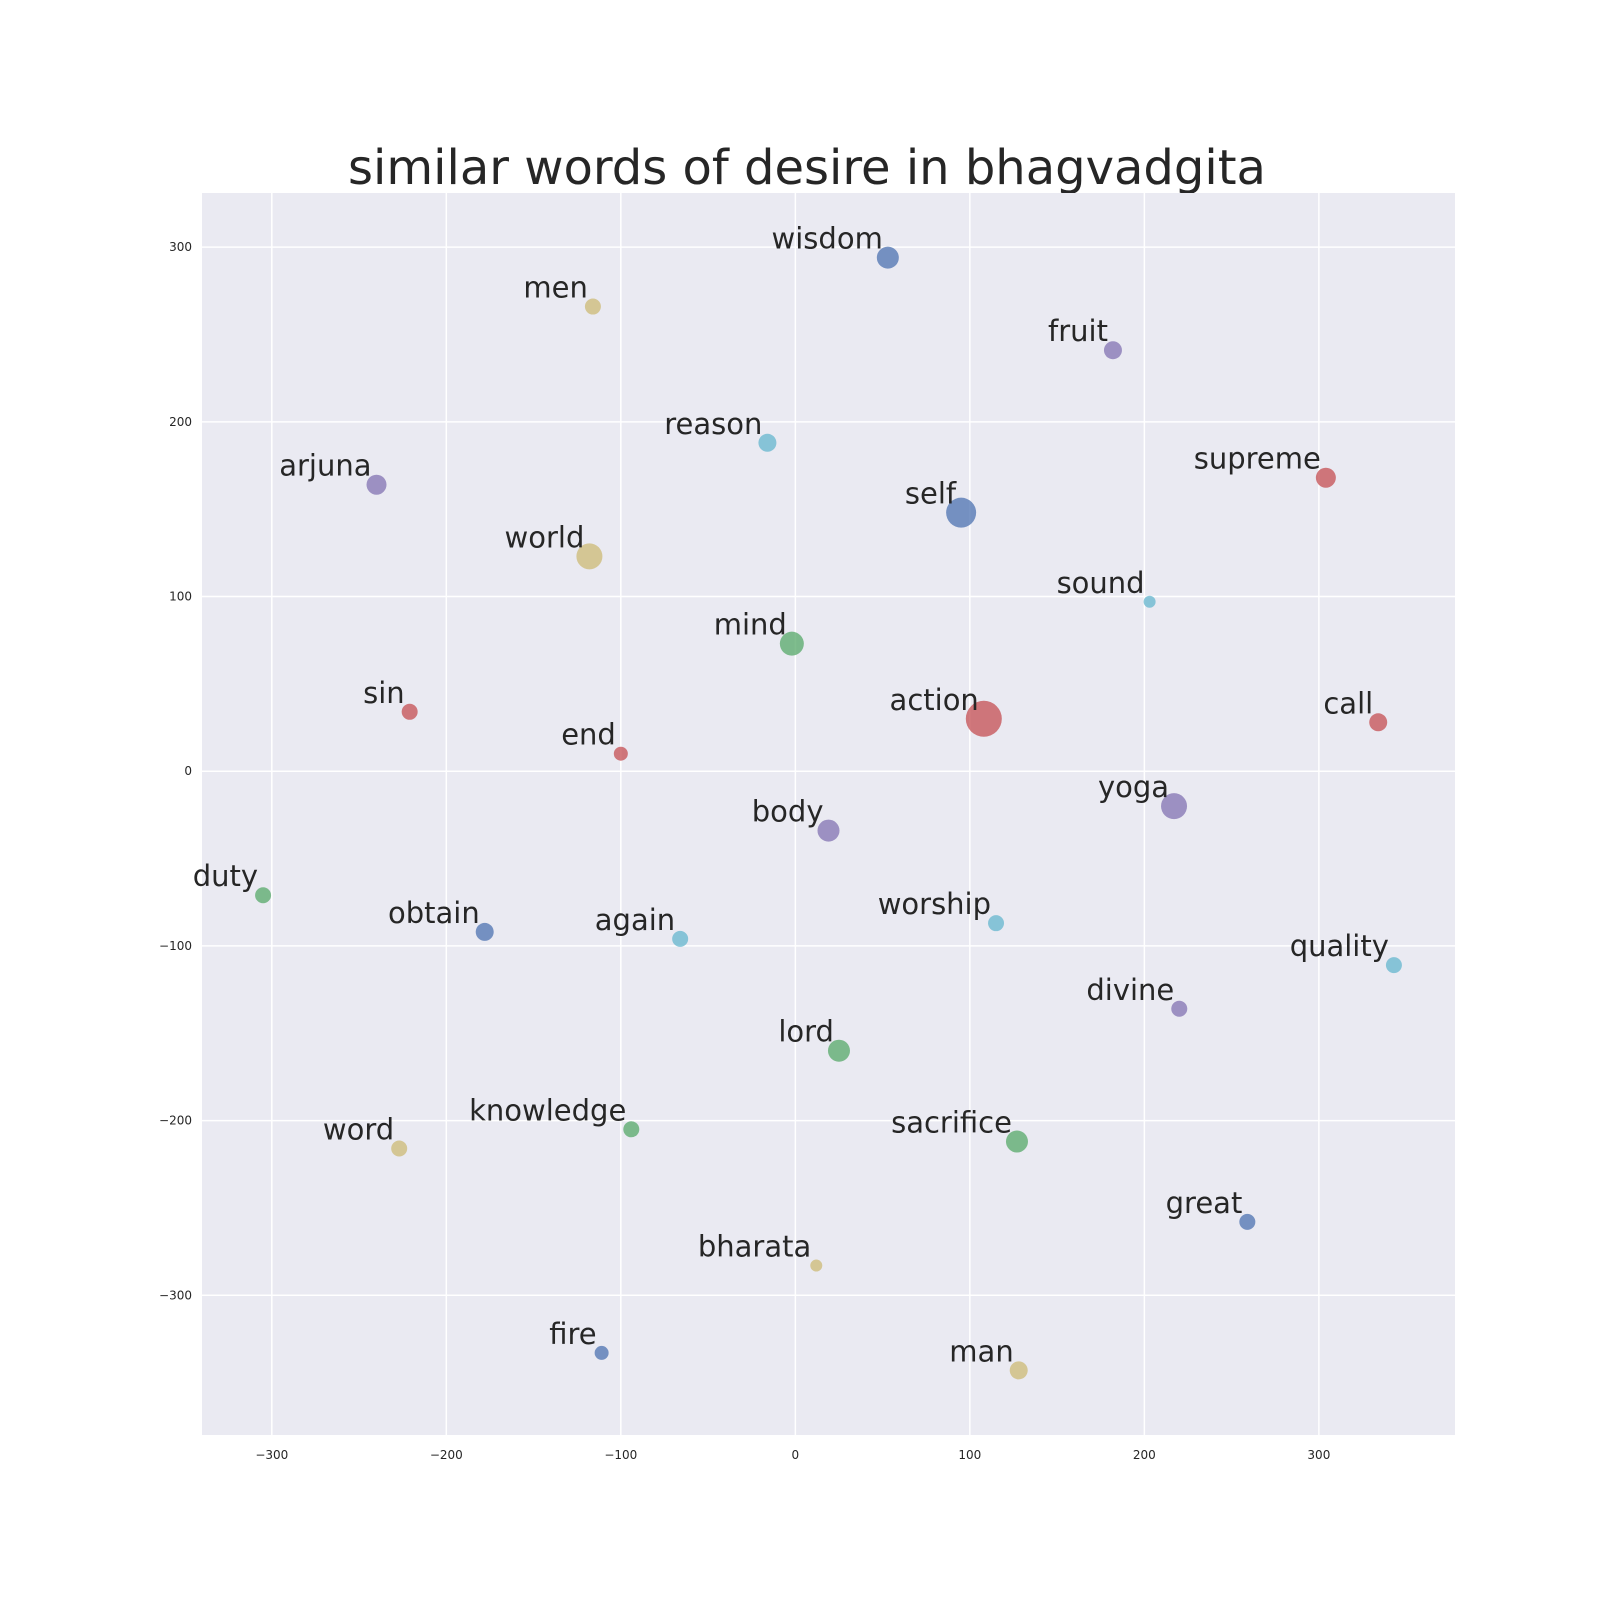 This screenshot has width=1600, height=1600. Describe the element at coordinates (816, 1265) in the screenshot. I see `point-bharata` at that location.